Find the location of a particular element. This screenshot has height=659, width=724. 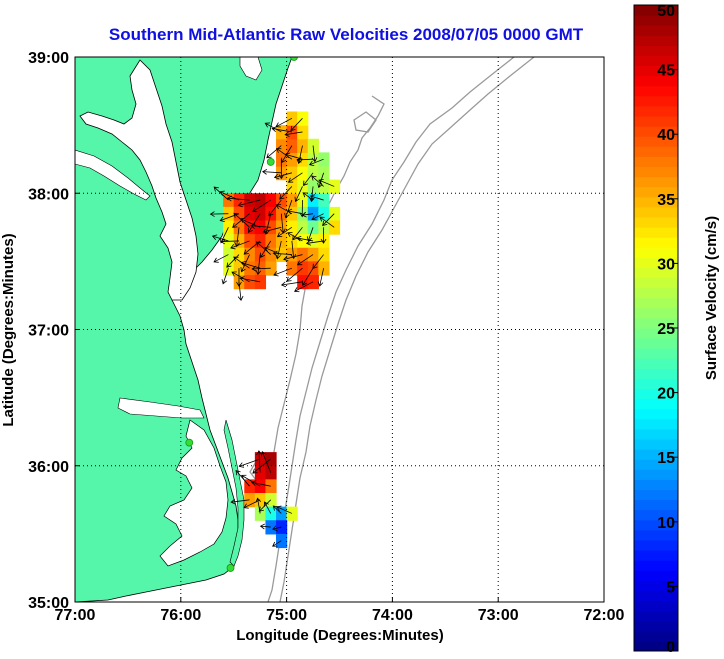

colorbar-tick-label: 30 is located at coordinates (666, 264).